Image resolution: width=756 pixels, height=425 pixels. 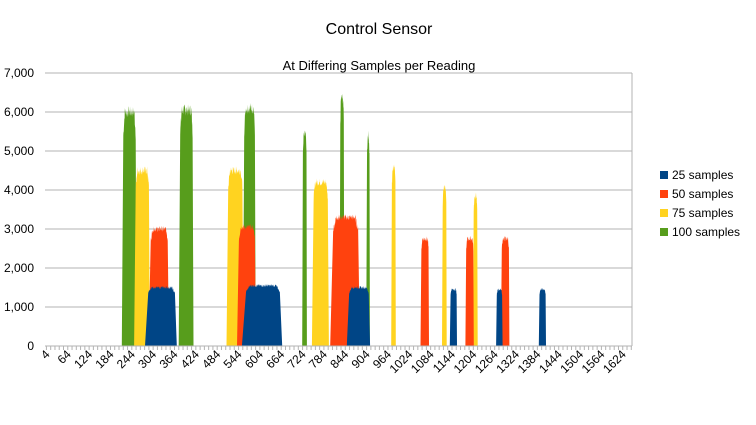 What do you see at coordinates (19, 229) in the screenshot?
I see `y-tick-label: 3,000` at bounding box center [19, 229].